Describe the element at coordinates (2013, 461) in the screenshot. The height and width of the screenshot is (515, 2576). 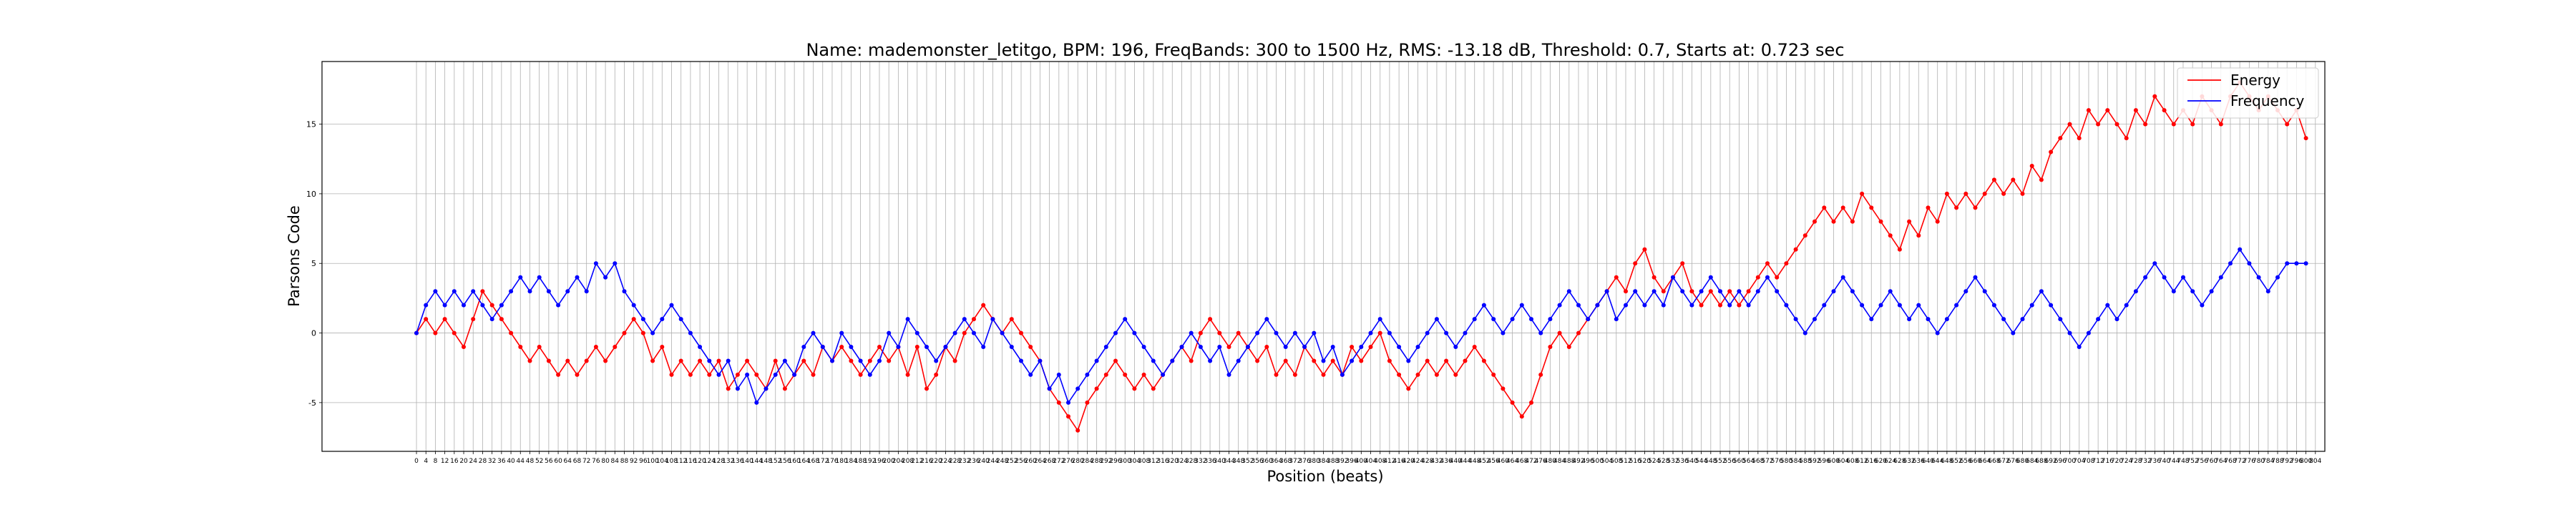
I see `x-tick-label: 676` at that location.